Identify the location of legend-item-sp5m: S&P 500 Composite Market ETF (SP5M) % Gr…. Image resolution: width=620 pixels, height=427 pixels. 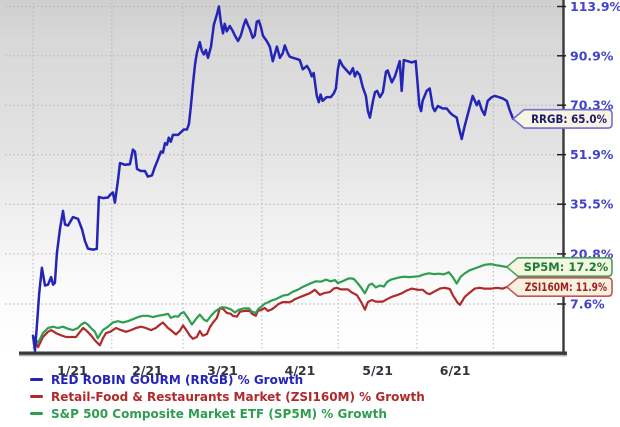
(227, 413).